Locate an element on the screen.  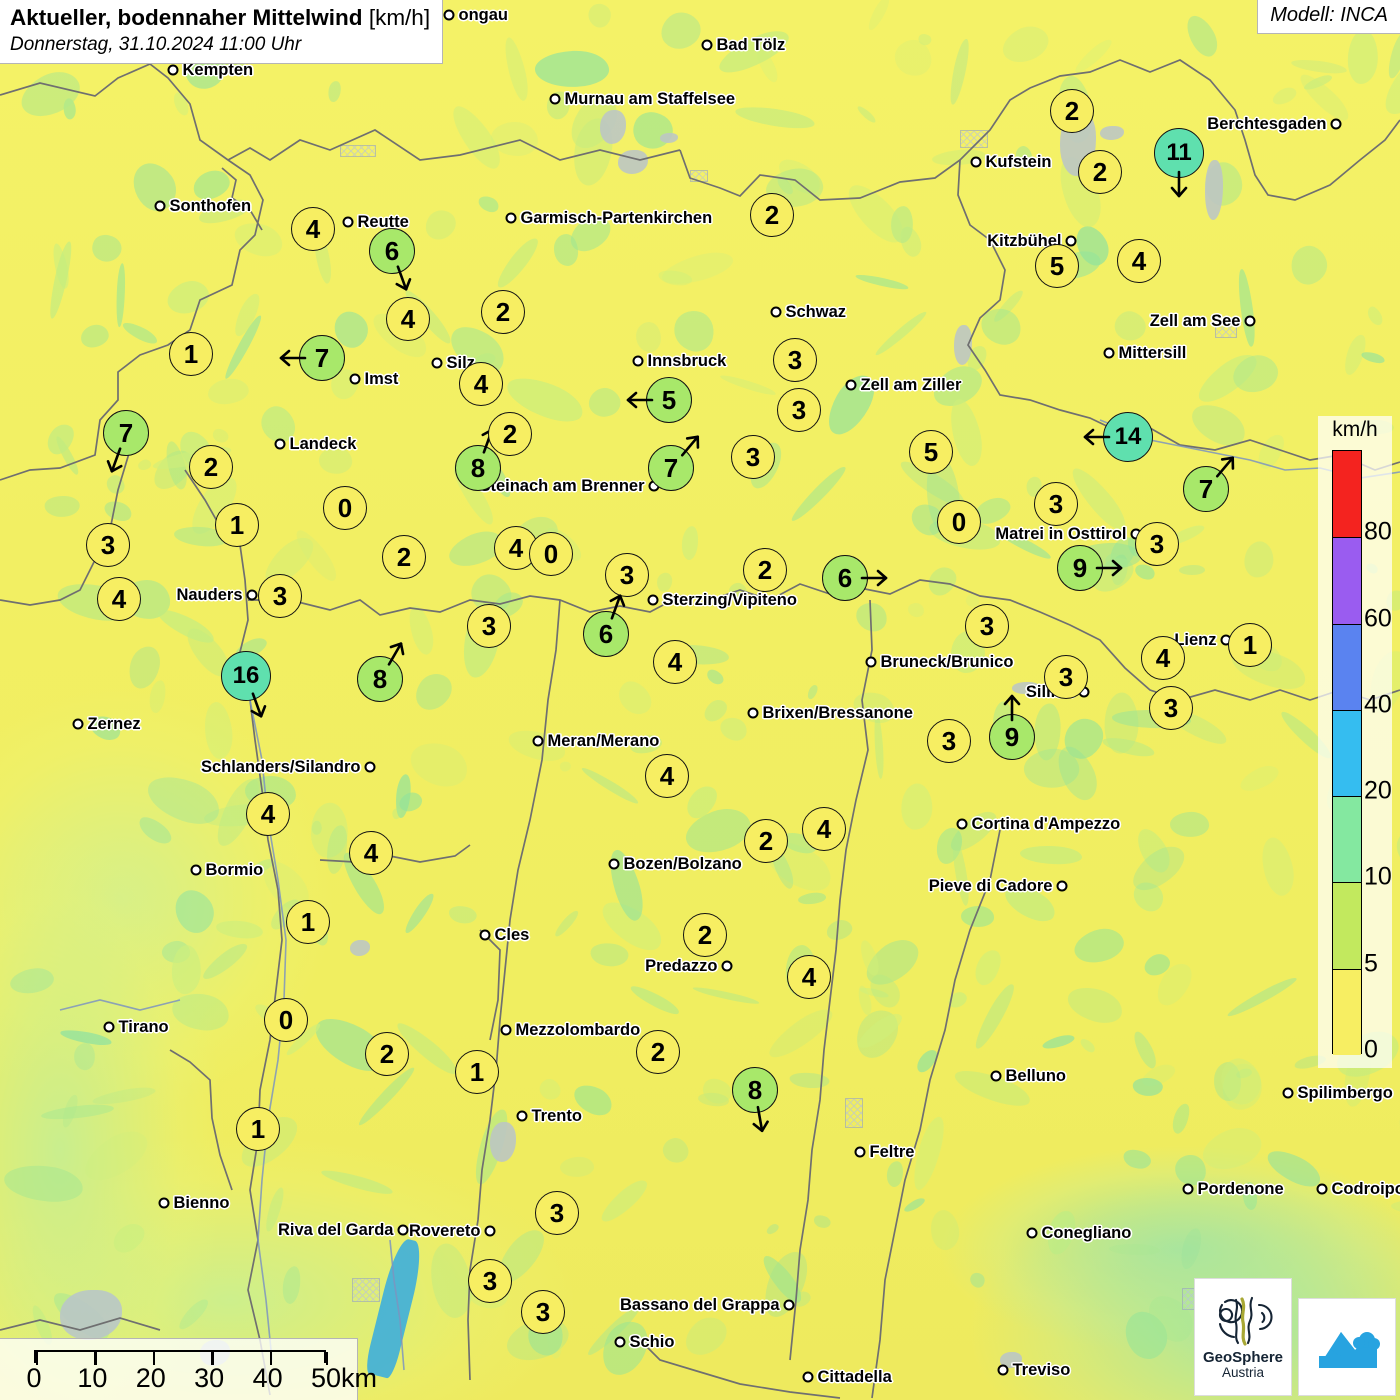
city-marker: Sterzing/Vipiteno is located at coordinates (722, 600).